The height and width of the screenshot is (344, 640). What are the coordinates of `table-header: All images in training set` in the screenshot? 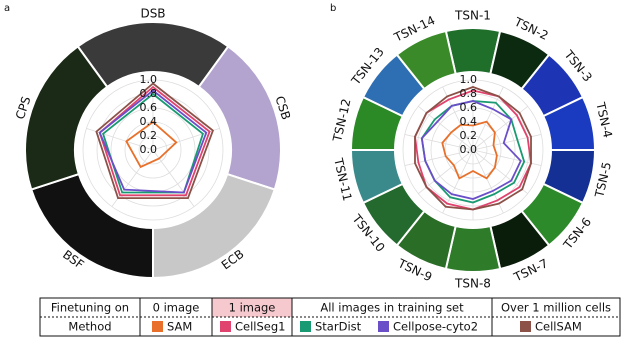 It's located at (392, 308).